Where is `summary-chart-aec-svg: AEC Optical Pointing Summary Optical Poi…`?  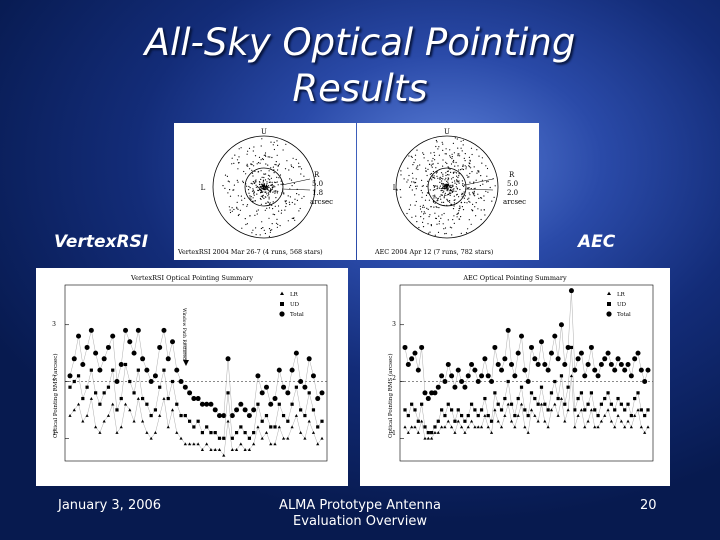
summary-chart-aec-svg: AEC Optical Pointing Summary Optical Poi… is located at coordinates (520, 368).